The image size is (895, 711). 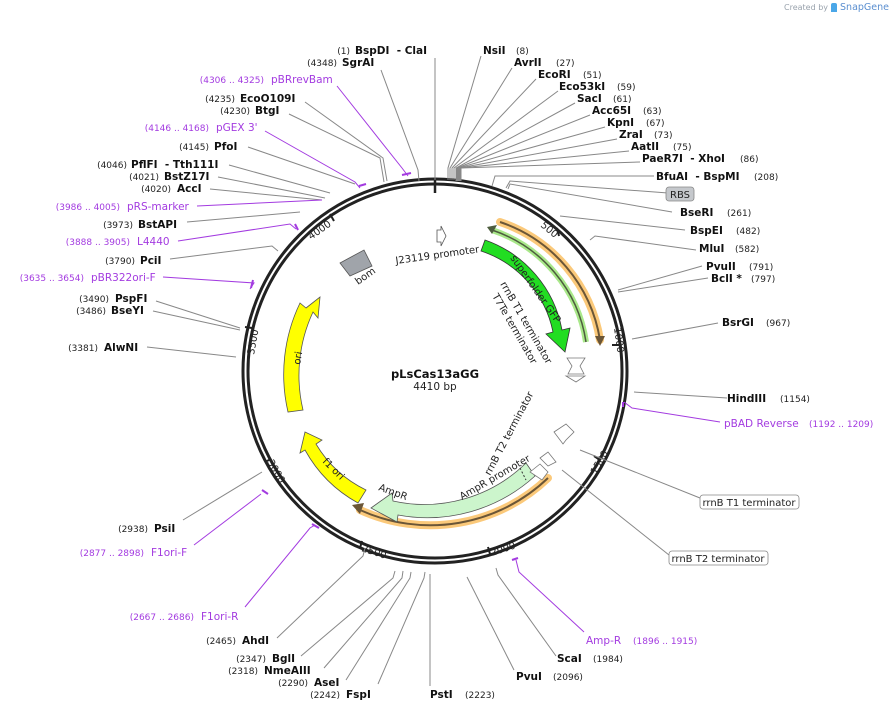 What do you see at coordinates (146, 529) in the screenshot?
I see `enzyme-psii: (2938) PsiI` at bounding box center [146, 529].